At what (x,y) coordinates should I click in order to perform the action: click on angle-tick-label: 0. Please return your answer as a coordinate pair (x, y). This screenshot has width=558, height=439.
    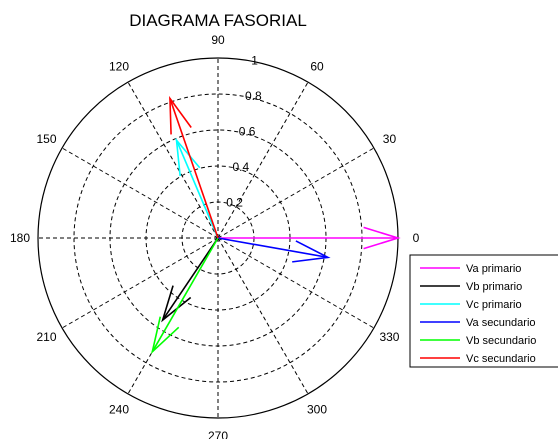
    Looking at the image, I should click on (416, 238).